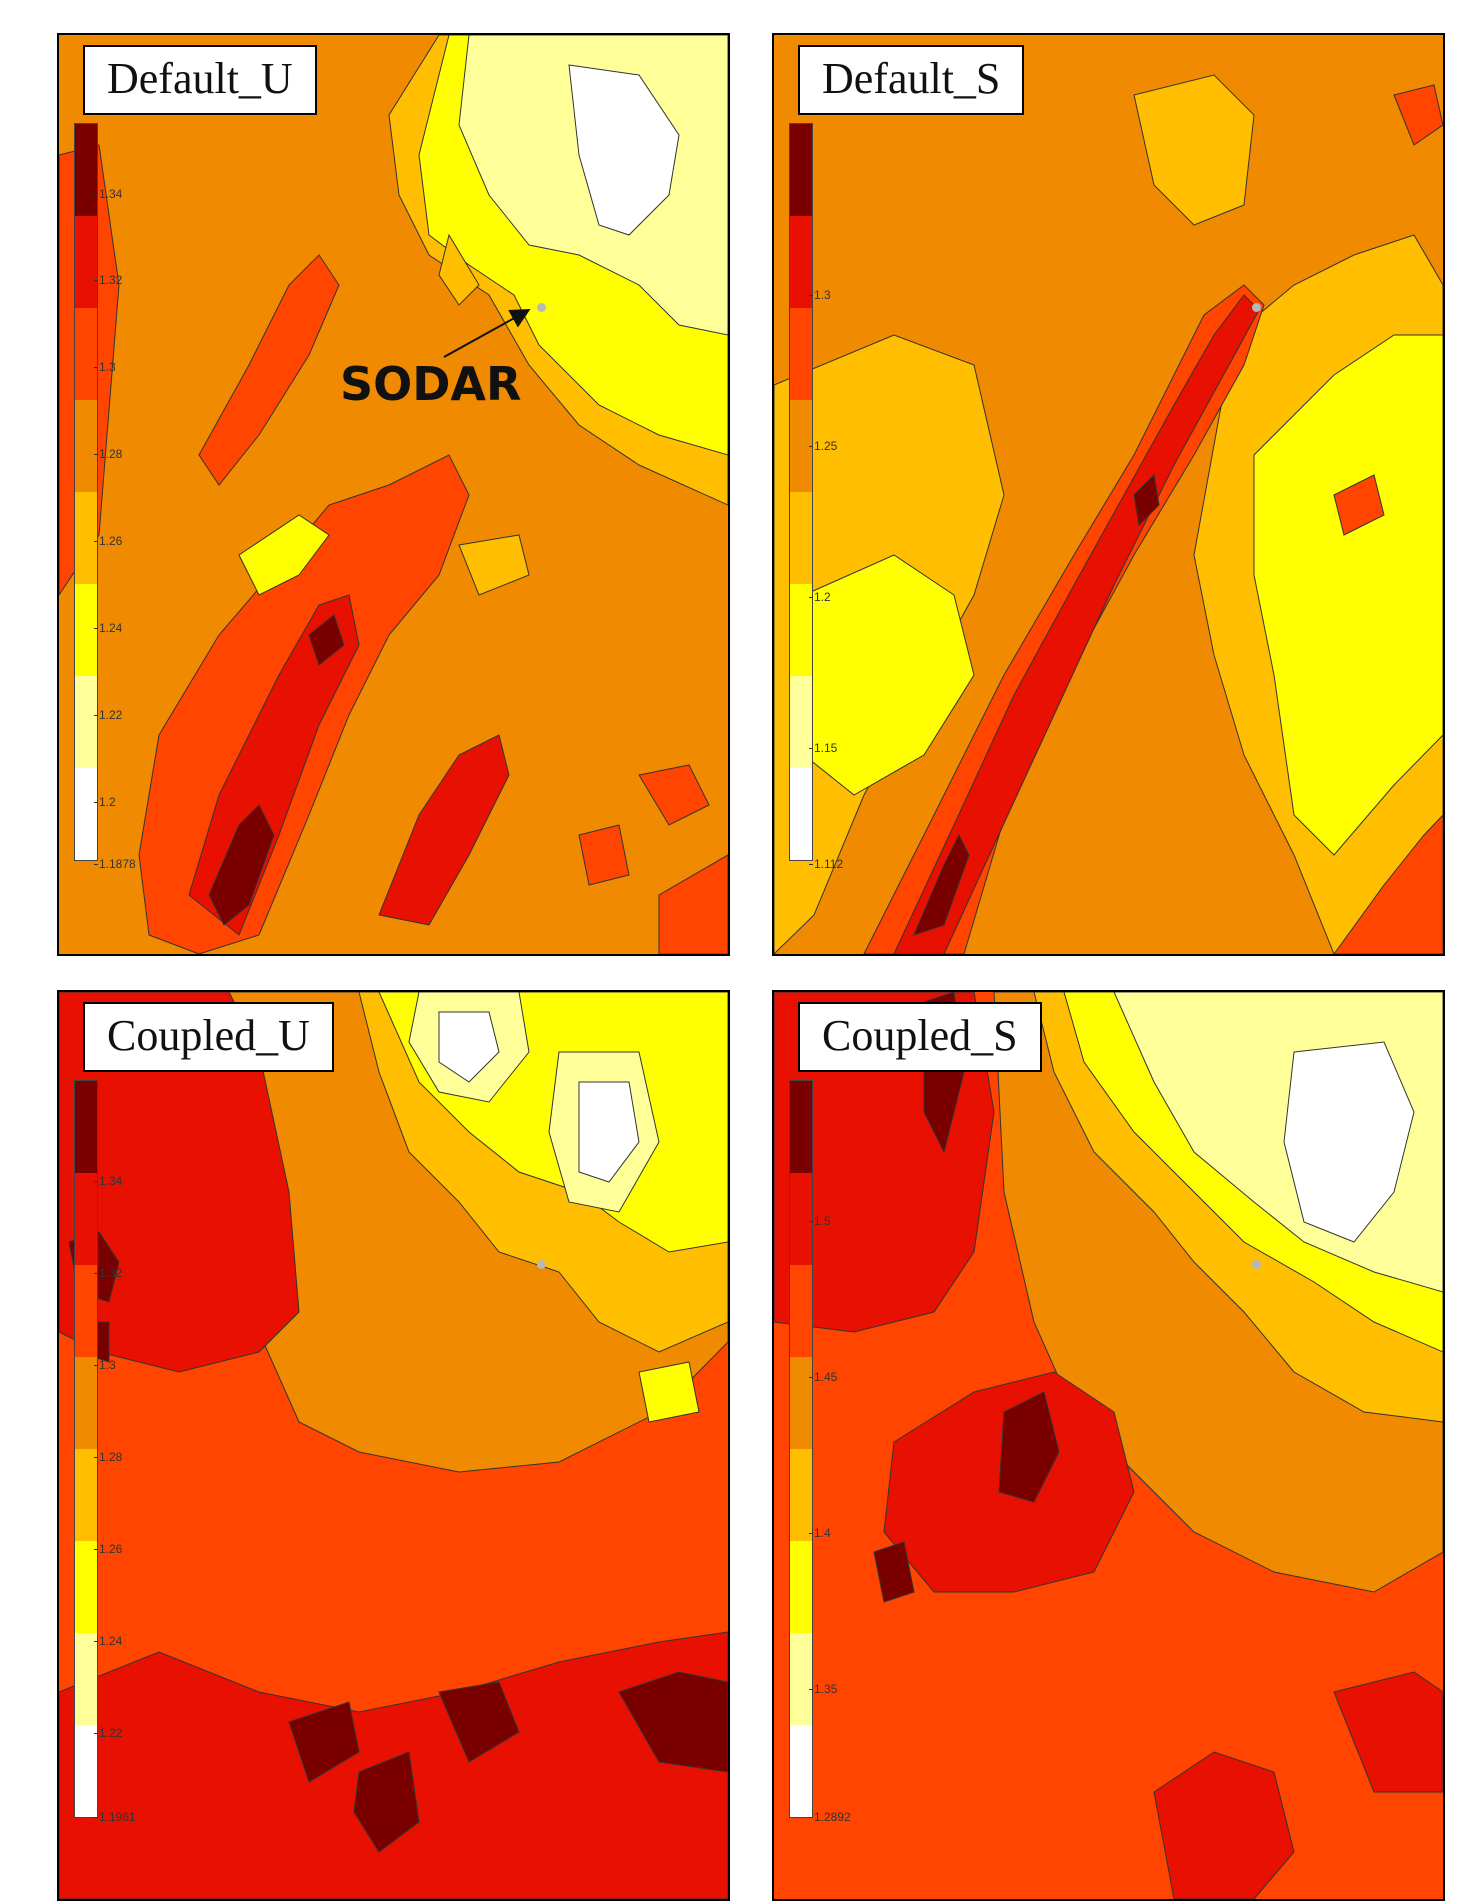 Image resolution: width=1484 pixels, height=1901 pixels. Describe the element at coordinates (431, 384) in the screenshot. I see `sodar-label: SODAR` at that location.